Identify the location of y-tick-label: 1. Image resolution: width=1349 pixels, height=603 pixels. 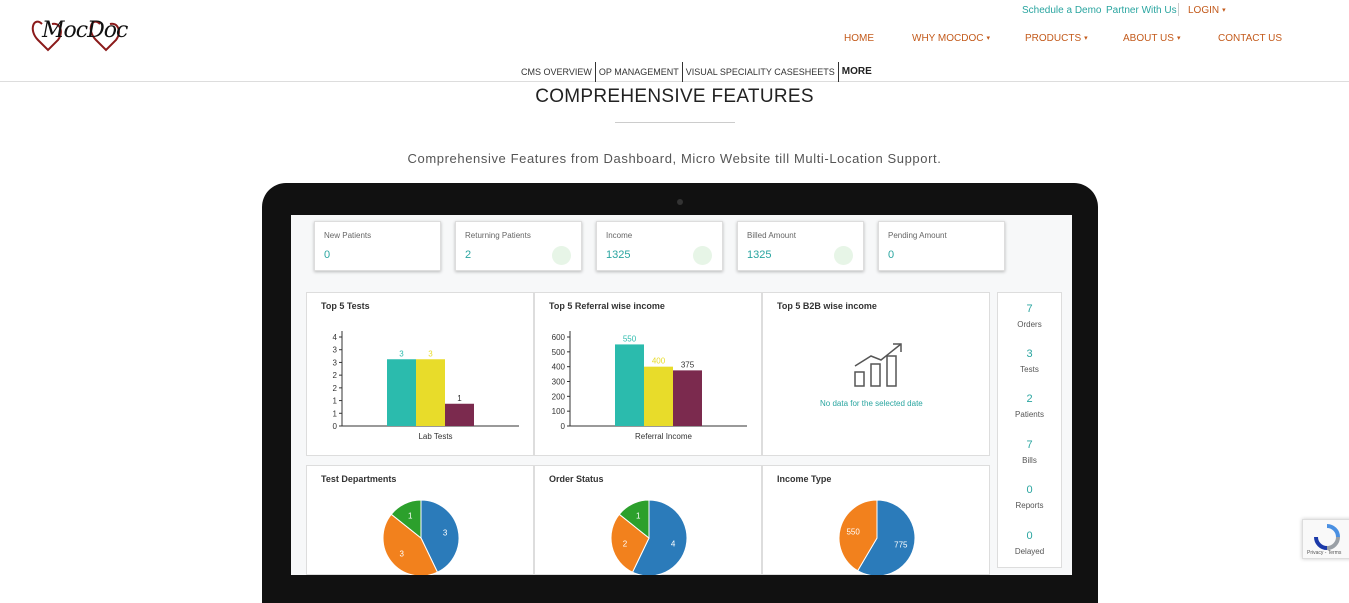
(335, 413).